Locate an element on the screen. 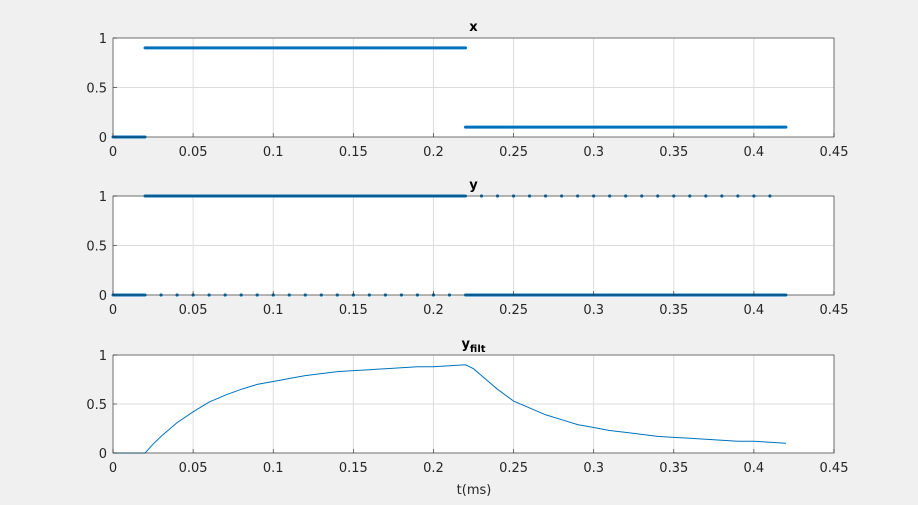 This screenshot has width=918, height=505. chart-title: y is located at coordinates (473, 185).